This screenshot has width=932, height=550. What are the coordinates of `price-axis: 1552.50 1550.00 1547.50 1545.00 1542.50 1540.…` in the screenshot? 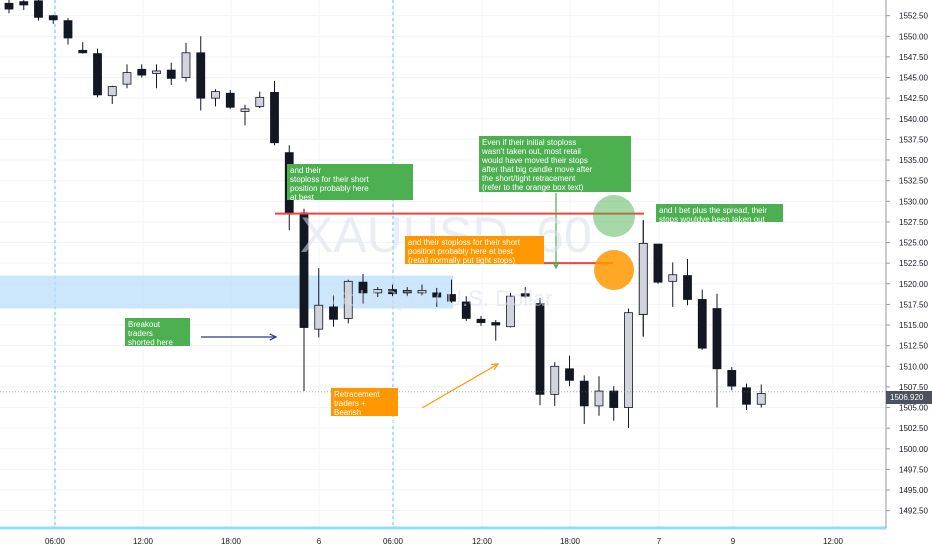 It's located at (906, 264).